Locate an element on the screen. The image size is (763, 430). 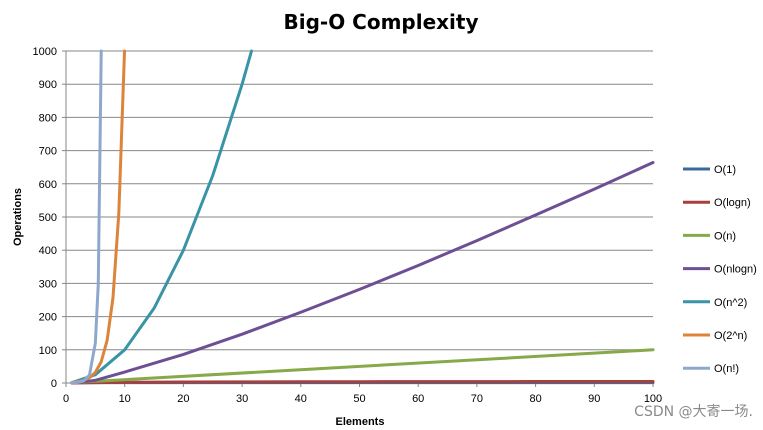
y-tick-label: 400 is located at coordinates (48, 251).